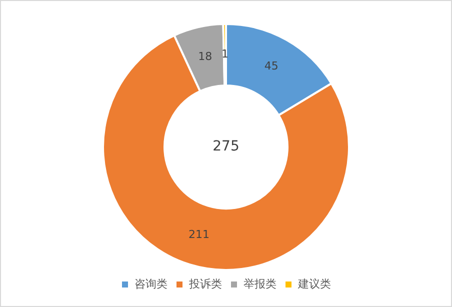 This screenshot has height=307, width=452. What do you see at coordinates (226, 146) in the screenshot?
I see `text: 275` at bounding box center [226, 146].